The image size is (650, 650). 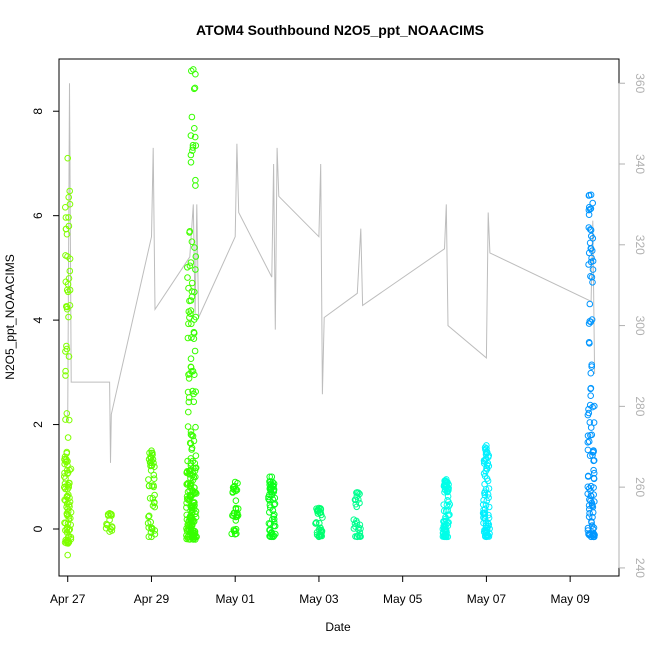 I want to click on y2-tick-label: 300, so click(x=640, y=326).